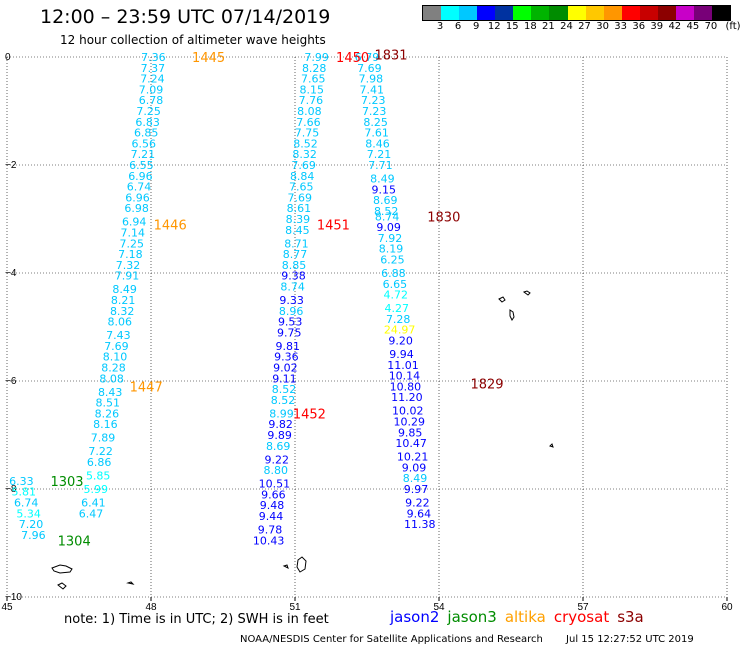 Image resolution: width=740 pixels, height=650 pixels. Describe the element at coordinates (151, 100) in the screenshot. I see `wave-height-value: 6.78` at that location.